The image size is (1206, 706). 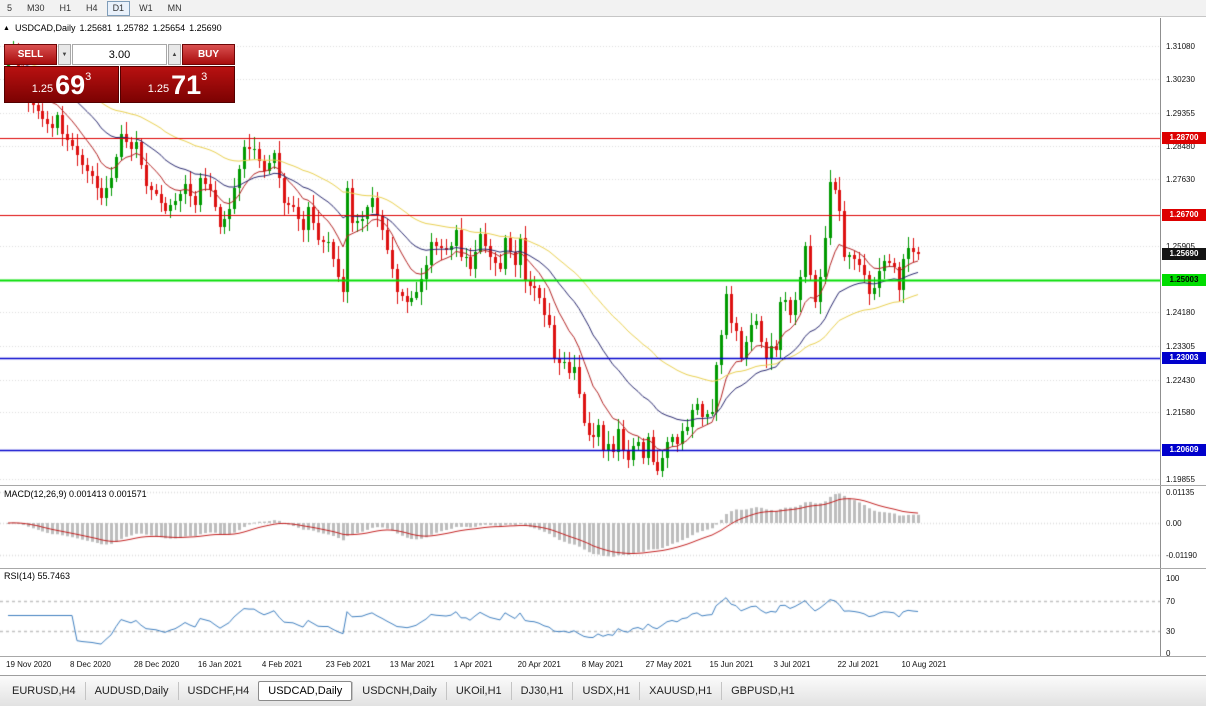 I want to click on volume-increase-button: ▲, so click(x=174, y=54).